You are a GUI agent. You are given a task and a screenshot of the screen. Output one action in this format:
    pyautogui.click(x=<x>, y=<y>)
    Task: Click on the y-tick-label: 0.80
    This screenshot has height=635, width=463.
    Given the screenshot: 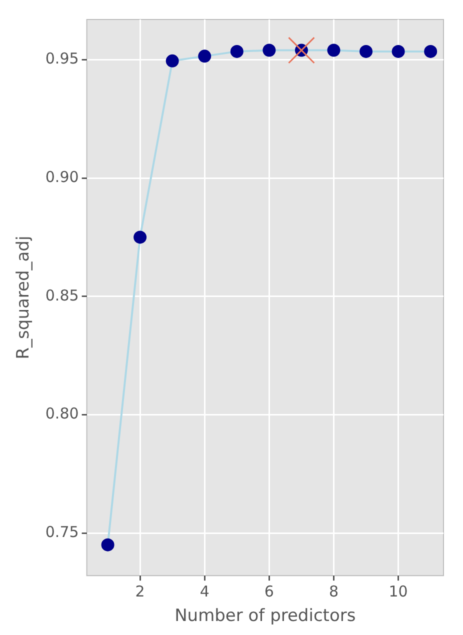 What is the action you would take?
    pyautogui.click(x=62, y=413)
    